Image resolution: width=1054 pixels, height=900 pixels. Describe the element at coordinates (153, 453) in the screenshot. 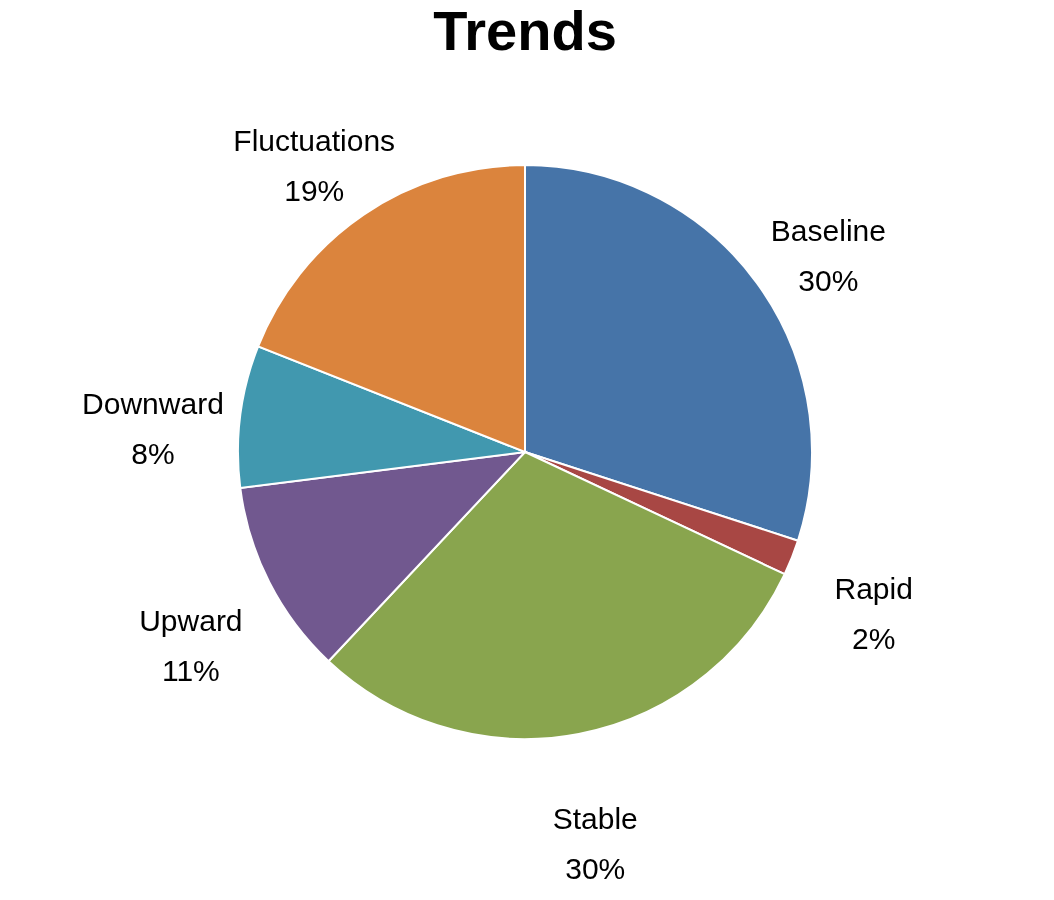

I see `data-label: 8%` at that location.